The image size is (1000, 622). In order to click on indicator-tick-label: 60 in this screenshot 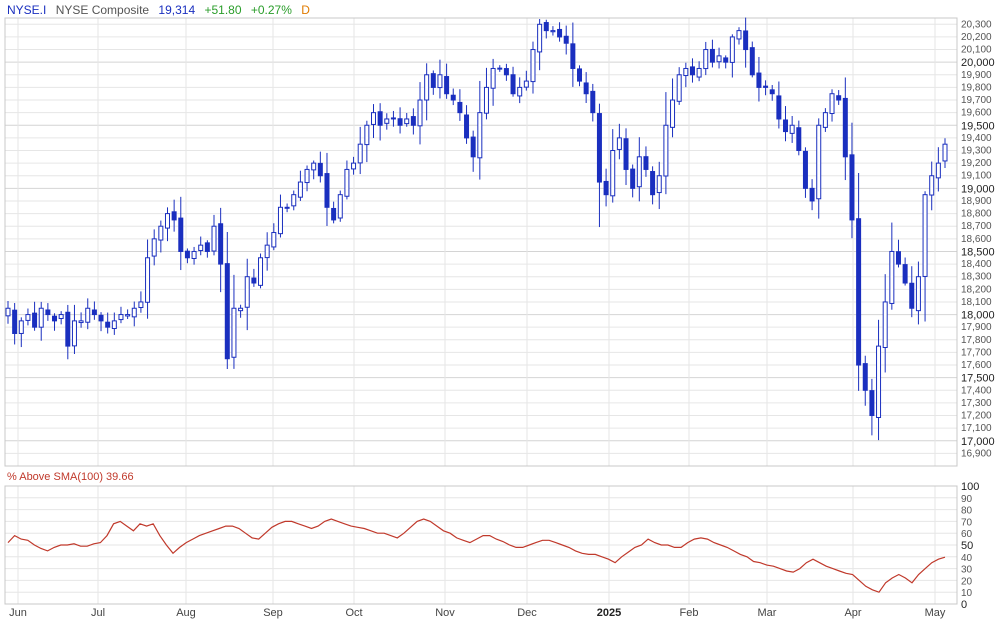, I will do `click(967, 534)`.